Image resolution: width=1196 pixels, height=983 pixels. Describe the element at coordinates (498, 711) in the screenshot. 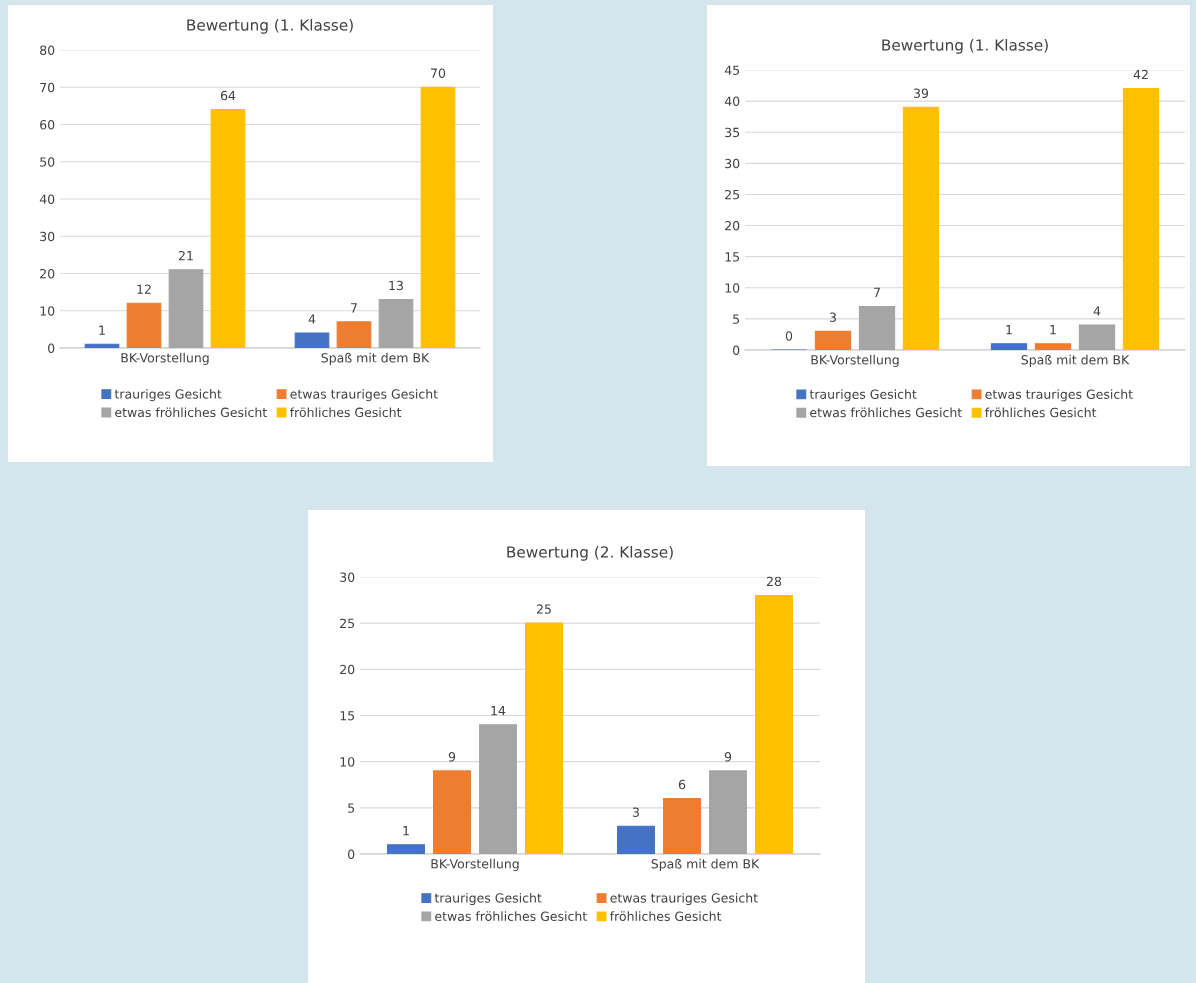

I see `data-label: 14` at that location.